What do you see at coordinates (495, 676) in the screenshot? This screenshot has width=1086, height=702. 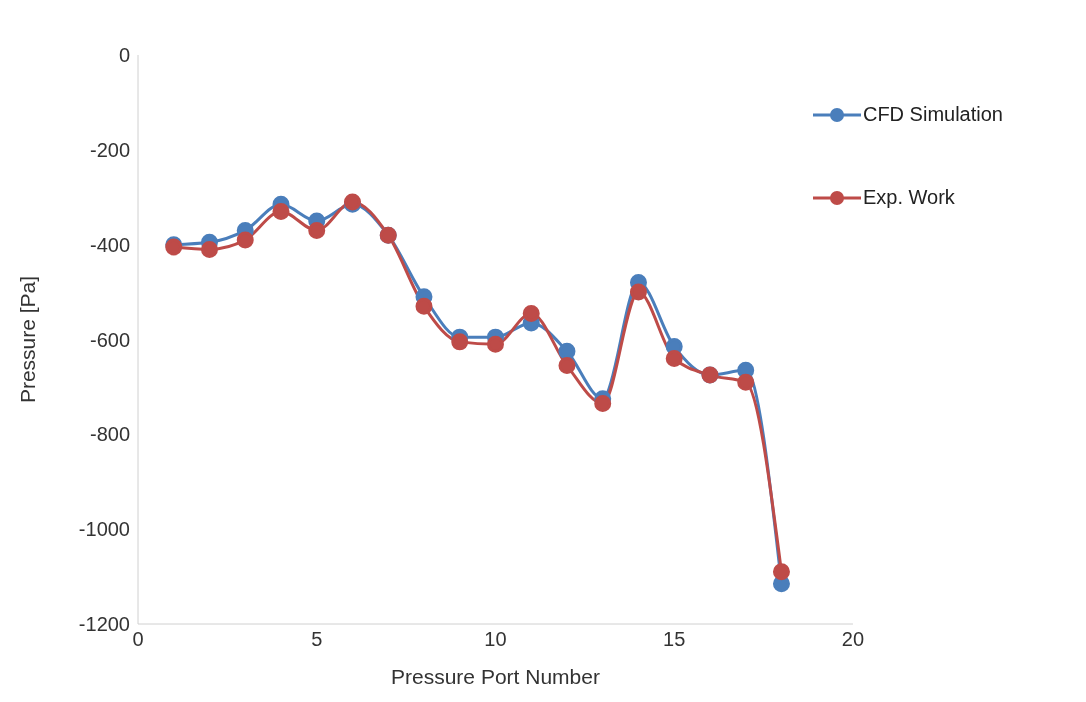 I see `x-axis-title: Pressure Port Number` at bounding box center [495, 676].